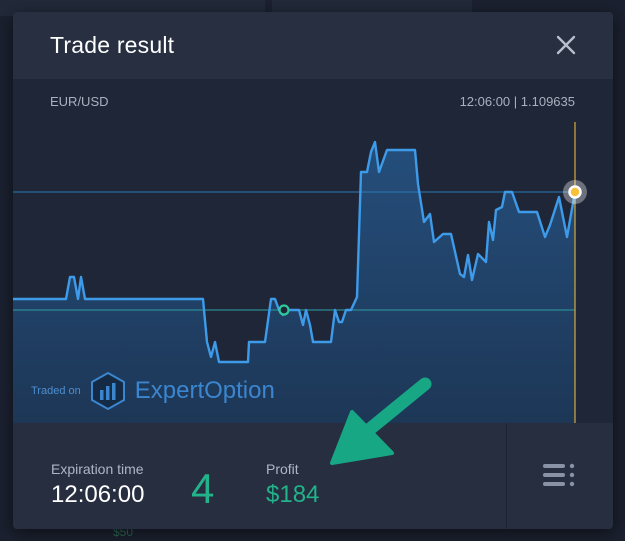  Describe the element at coordinates (79, 101) in the screenshot. I see `currency-pair: EUR/USD` at that location.